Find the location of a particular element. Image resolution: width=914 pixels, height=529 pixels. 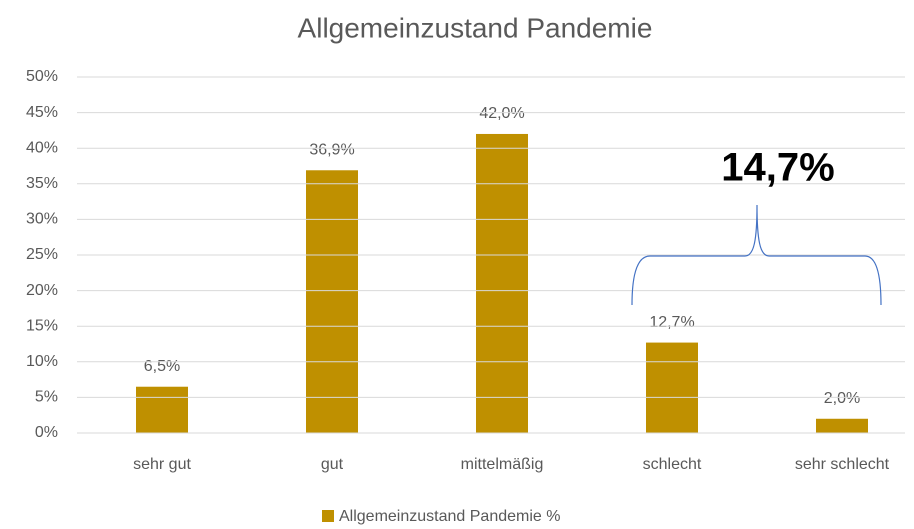

y-tick-label: 5% is located at coordinates (46, 397).